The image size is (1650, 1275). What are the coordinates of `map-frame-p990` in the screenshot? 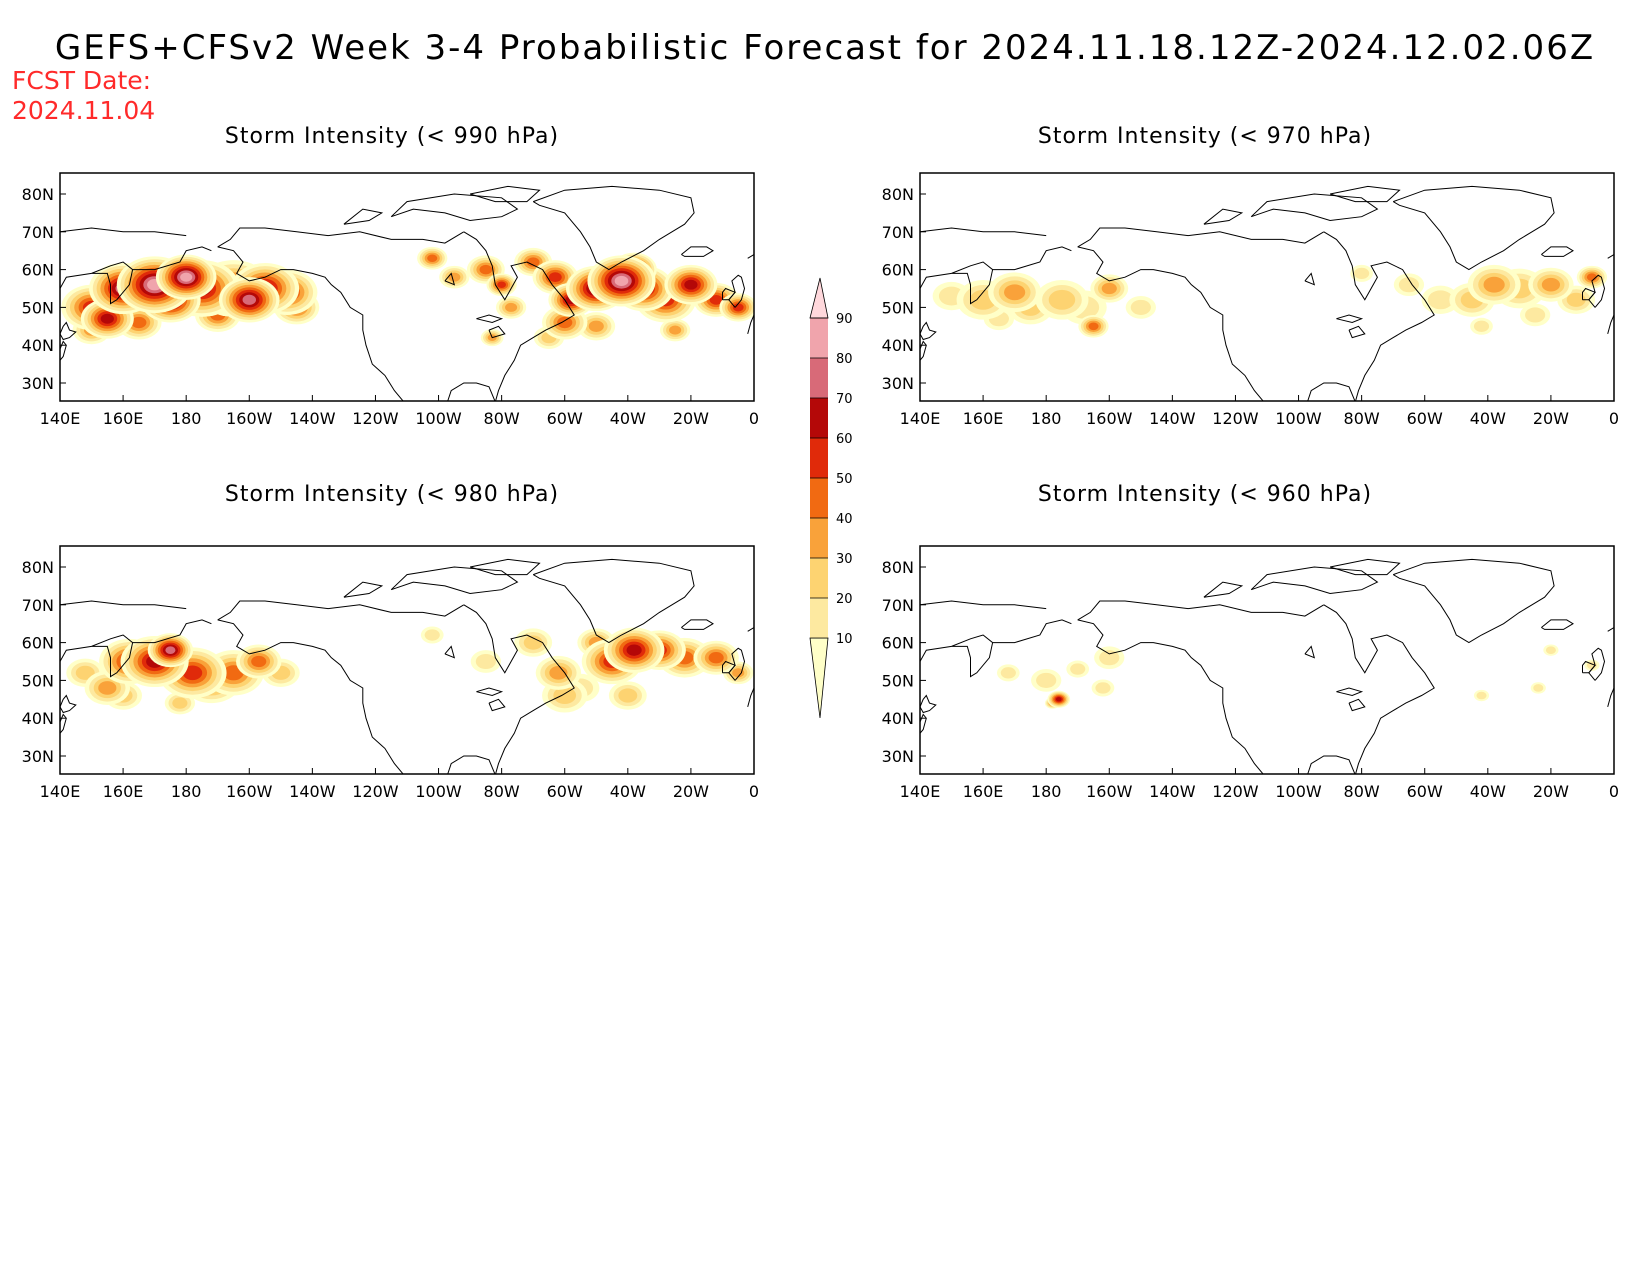 It's located at (407, 287).